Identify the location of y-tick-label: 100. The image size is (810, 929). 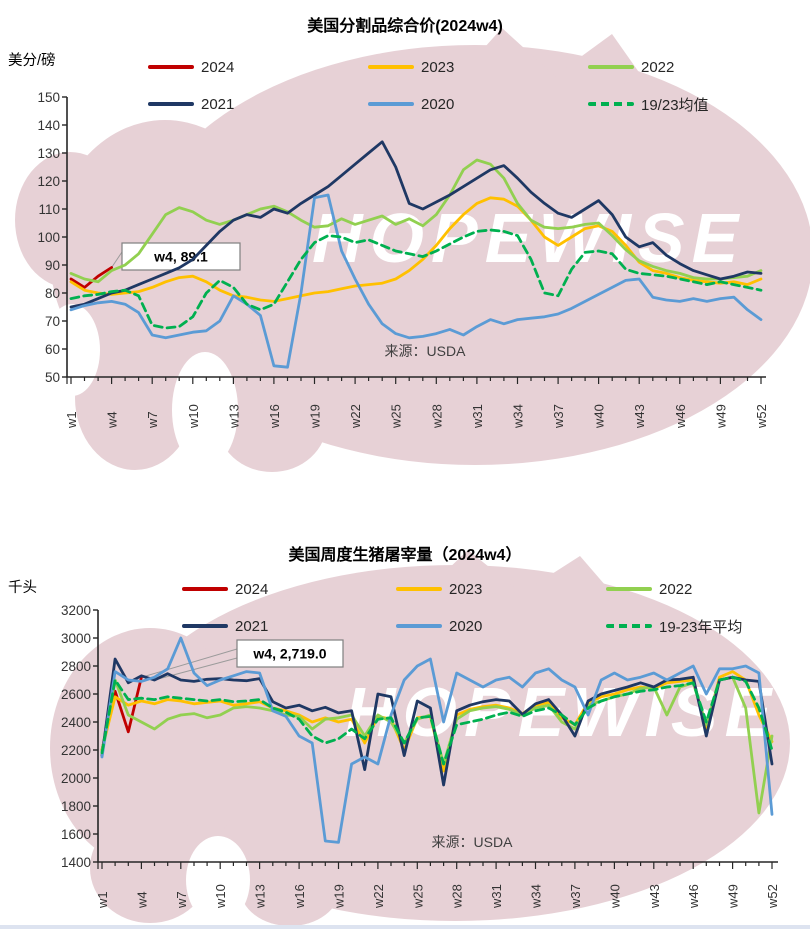
(48, 237).